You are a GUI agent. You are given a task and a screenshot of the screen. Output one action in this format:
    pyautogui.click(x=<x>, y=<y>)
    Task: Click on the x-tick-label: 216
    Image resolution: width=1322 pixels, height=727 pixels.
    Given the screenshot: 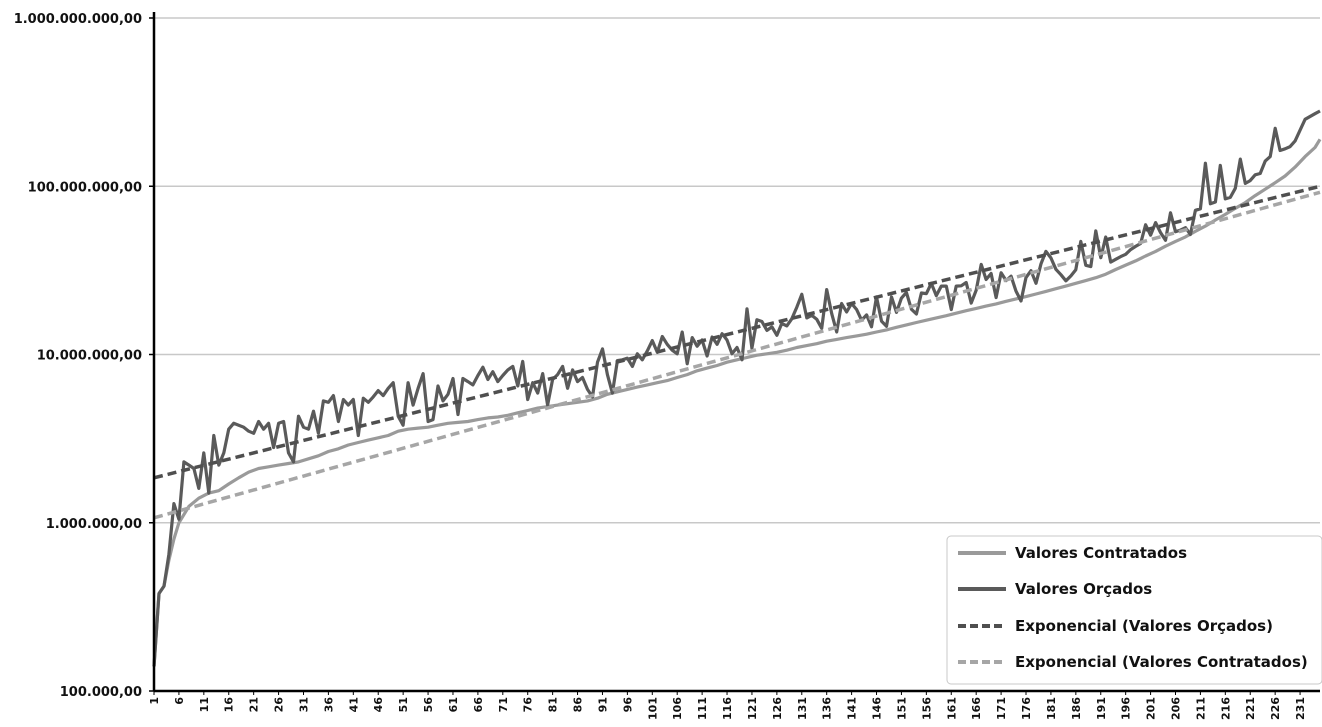 What is the action you would take?
    pyautogui.click(x=1225, y=708)
    